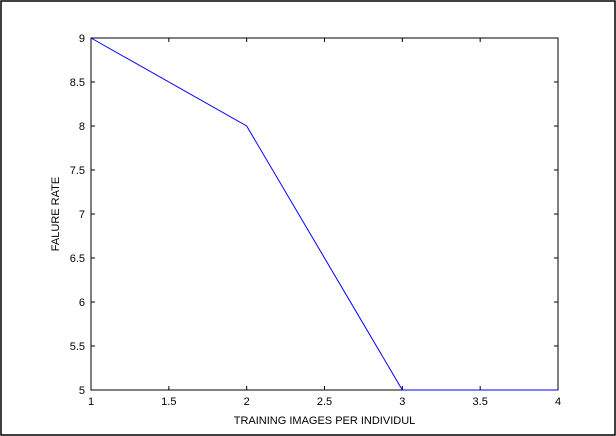 Image resolution: width=616 pixels, height=436 pixels. What do you see at coordinates (91, 402) in the screenshot?
I see `x-tick-label: 1` at bounding box center [91, 402].